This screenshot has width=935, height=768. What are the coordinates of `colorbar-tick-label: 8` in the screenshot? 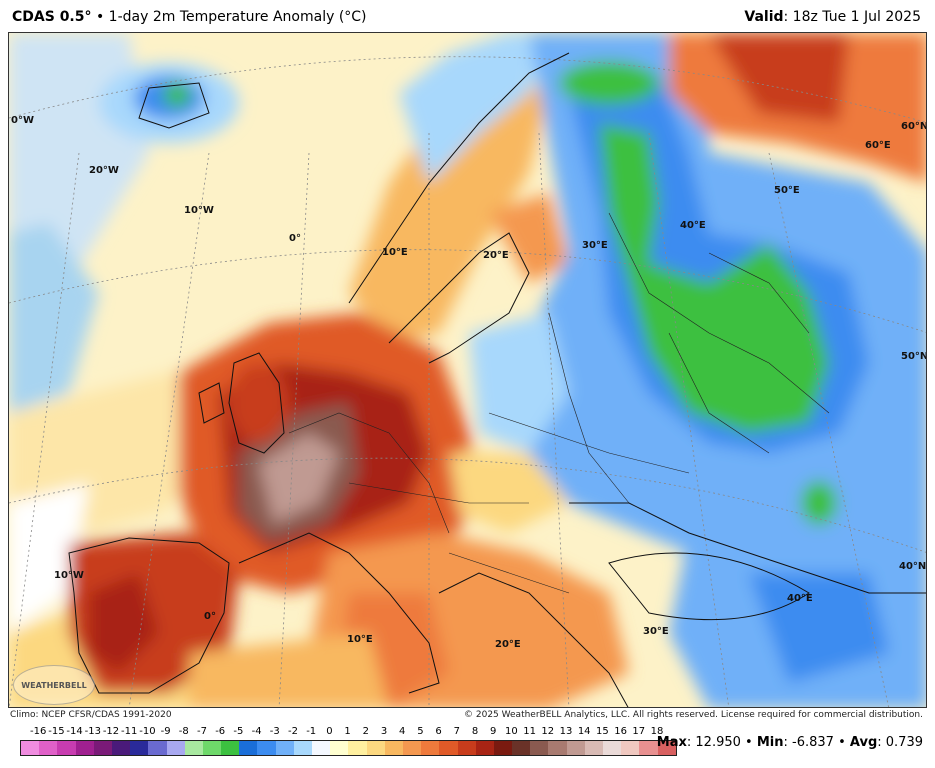 It's located at (475, 731).